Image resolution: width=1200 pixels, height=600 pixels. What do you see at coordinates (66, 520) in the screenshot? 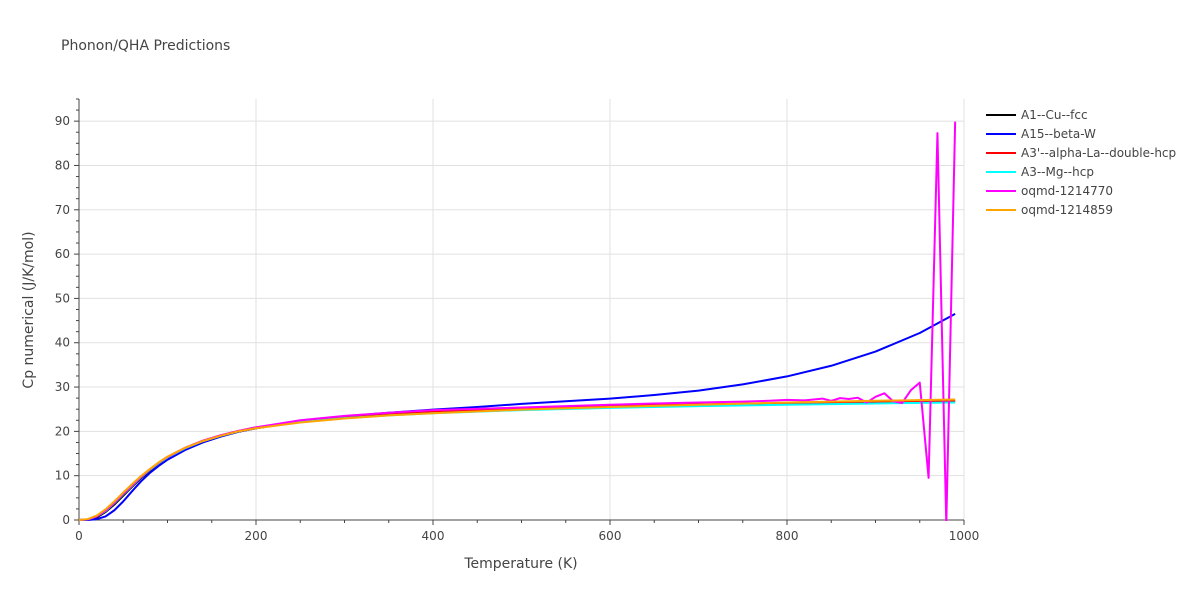
I see `y-tick-label-0: 0` at bounding box center [66, 520].